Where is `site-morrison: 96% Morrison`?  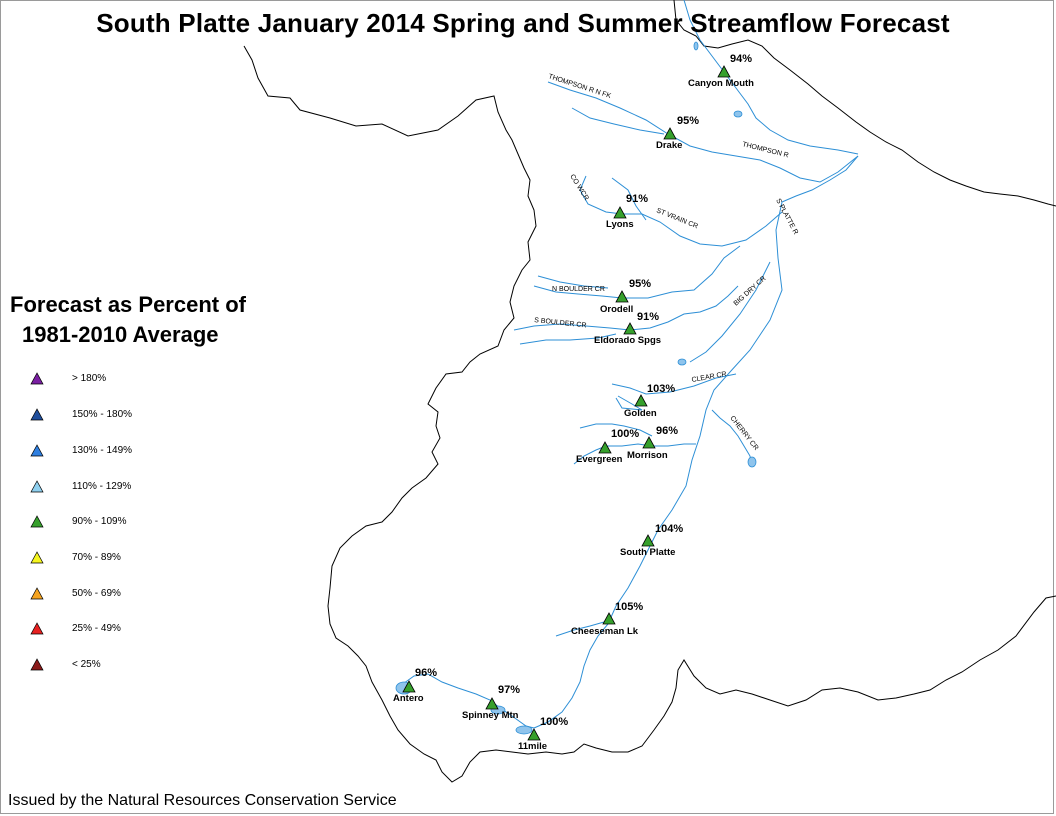 site-morrison: 96% Morrison is located at coordinates (652, 443).